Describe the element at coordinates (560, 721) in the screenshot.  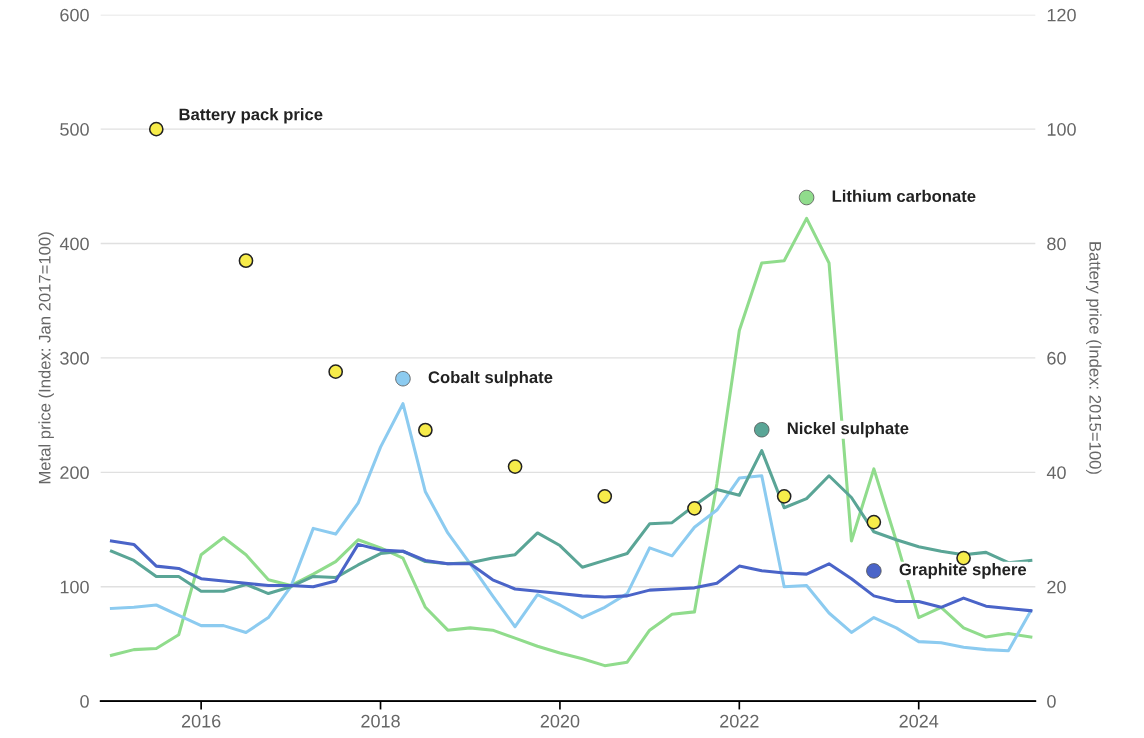
I see `x-tick-label: 2020` at that location.